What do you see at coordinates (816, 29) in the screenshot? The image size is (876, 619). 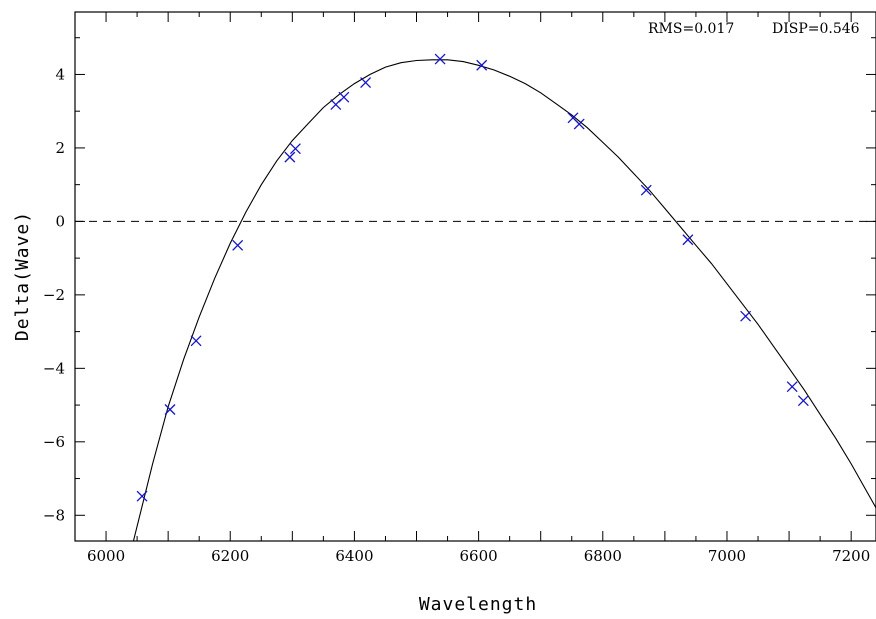 I see `disp-annotation: DISP=0.546` at bounding box center [816, 29].